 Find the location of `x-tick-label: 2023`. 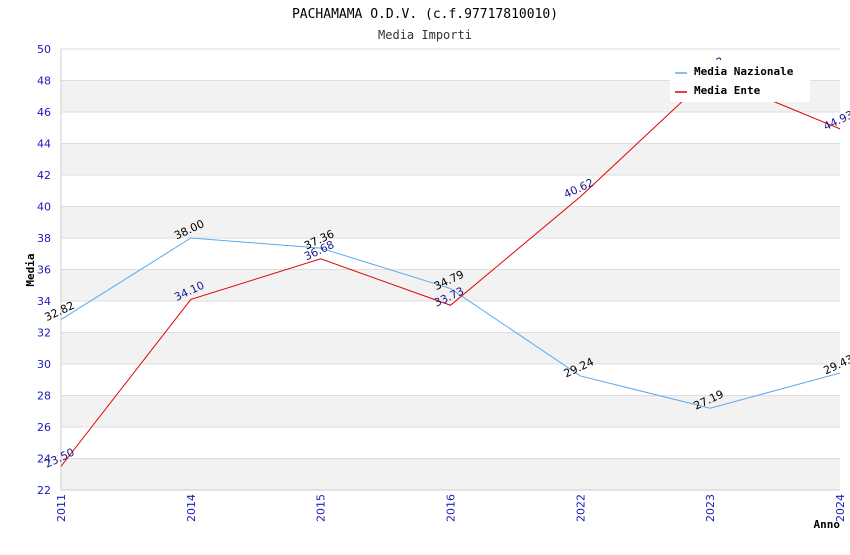

x-tick-label: 2023 is located at coordinates (710, 508).